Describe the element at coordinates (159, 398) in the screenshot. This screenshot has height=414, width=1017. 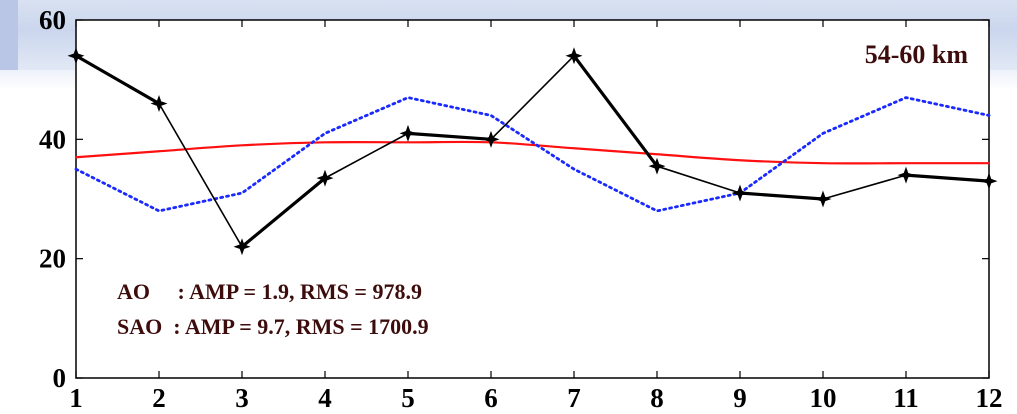
I see `x-tick-label: 2` at that location.